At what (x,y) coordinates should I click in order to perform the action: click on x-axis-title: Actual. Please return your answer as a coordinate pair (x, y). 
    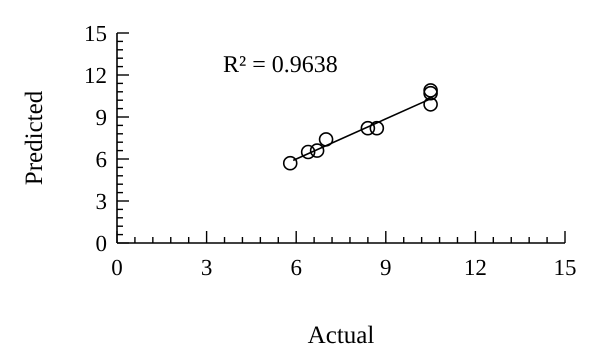
    Looking at the image, I should click on (341, 335).